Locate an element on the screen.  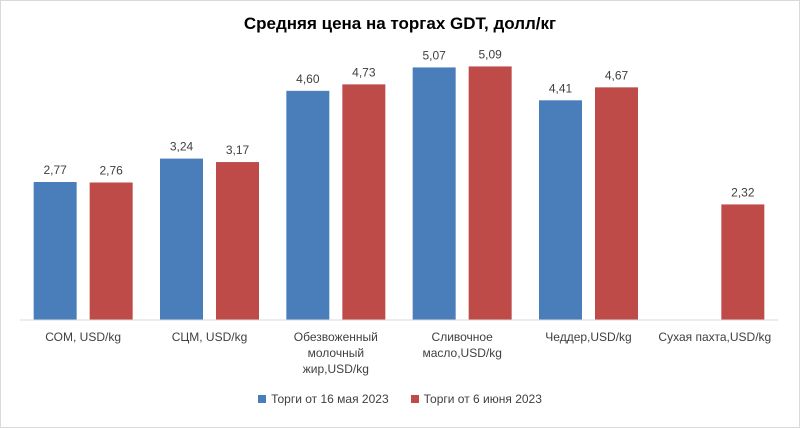
legend-item-series-2: Торги от 6 июня 2023 is located at coordinates (476, 399).